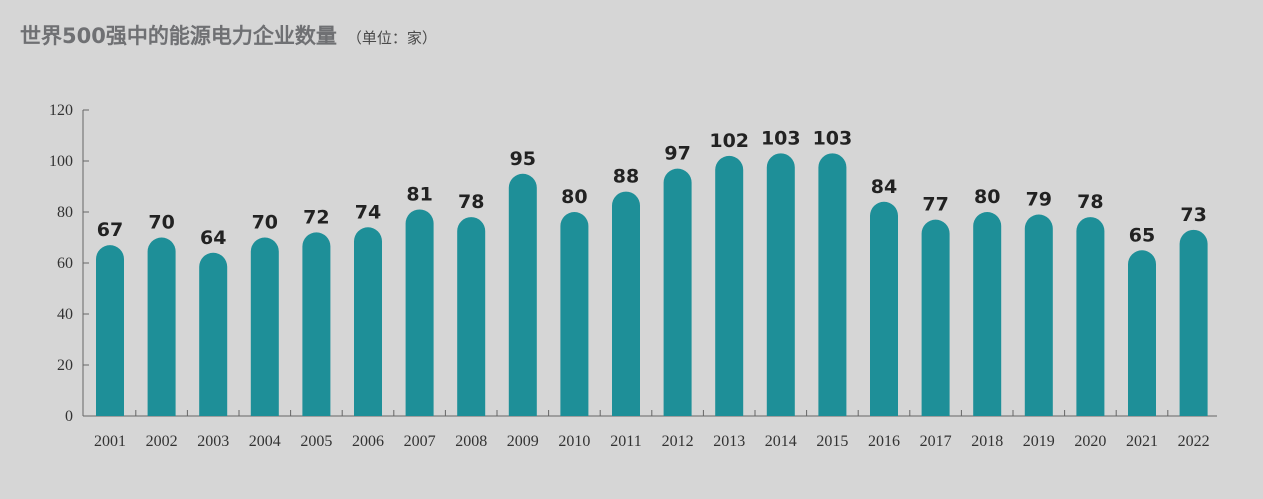 Image resolution: width=1263 pixels, height=499 pixels. What do you see at coordinates (471, 441) in the screenshot?
I see `x-tick-label: 2008` at bounding box center [471, 441].